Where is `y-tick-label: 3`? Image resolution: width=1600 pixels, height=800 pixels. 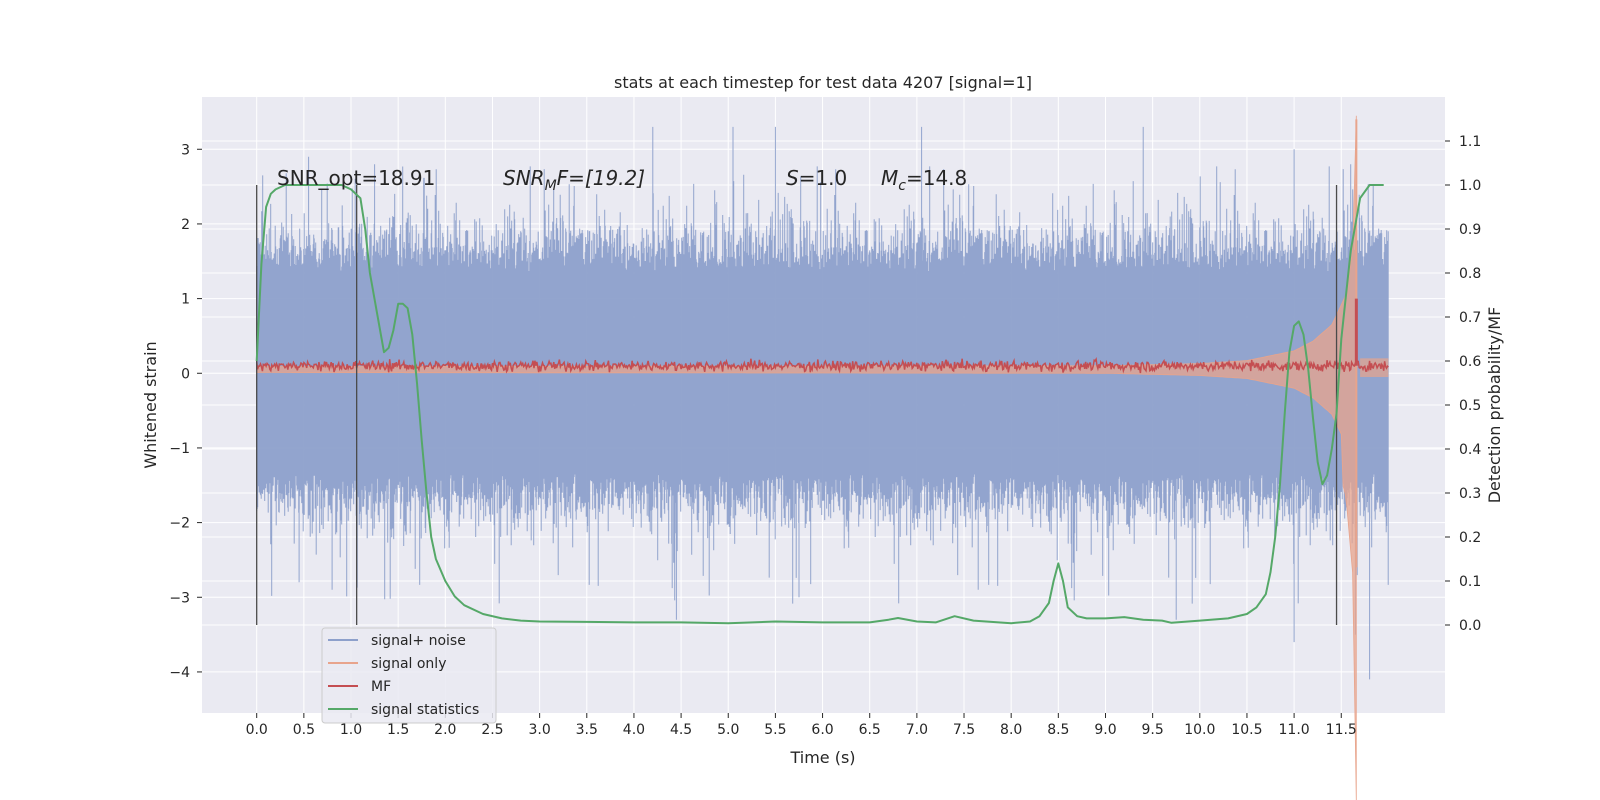 y-tick-label: 3 is located at coordinates (185, 150).